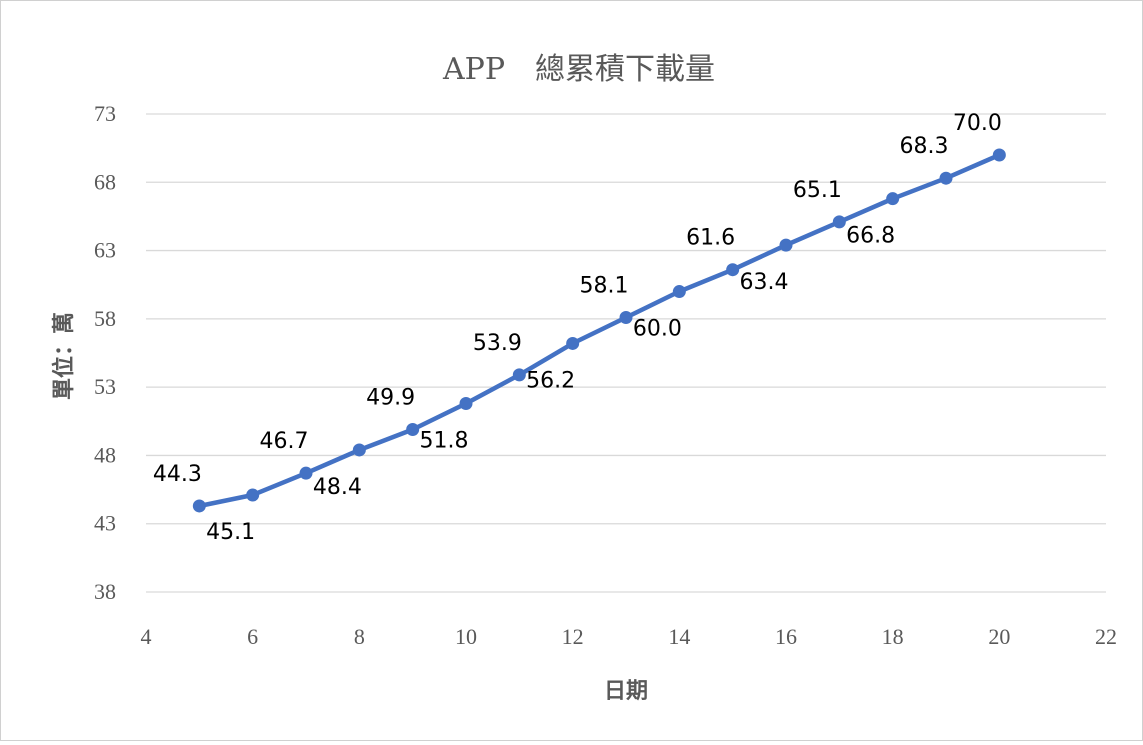 The height and width of the screenshot is (745, 1143). What do you see at coordinates (64, 356) in the screenshot?
I see `y-axis-label: 單位：萬` at bounding box center [64, 356].